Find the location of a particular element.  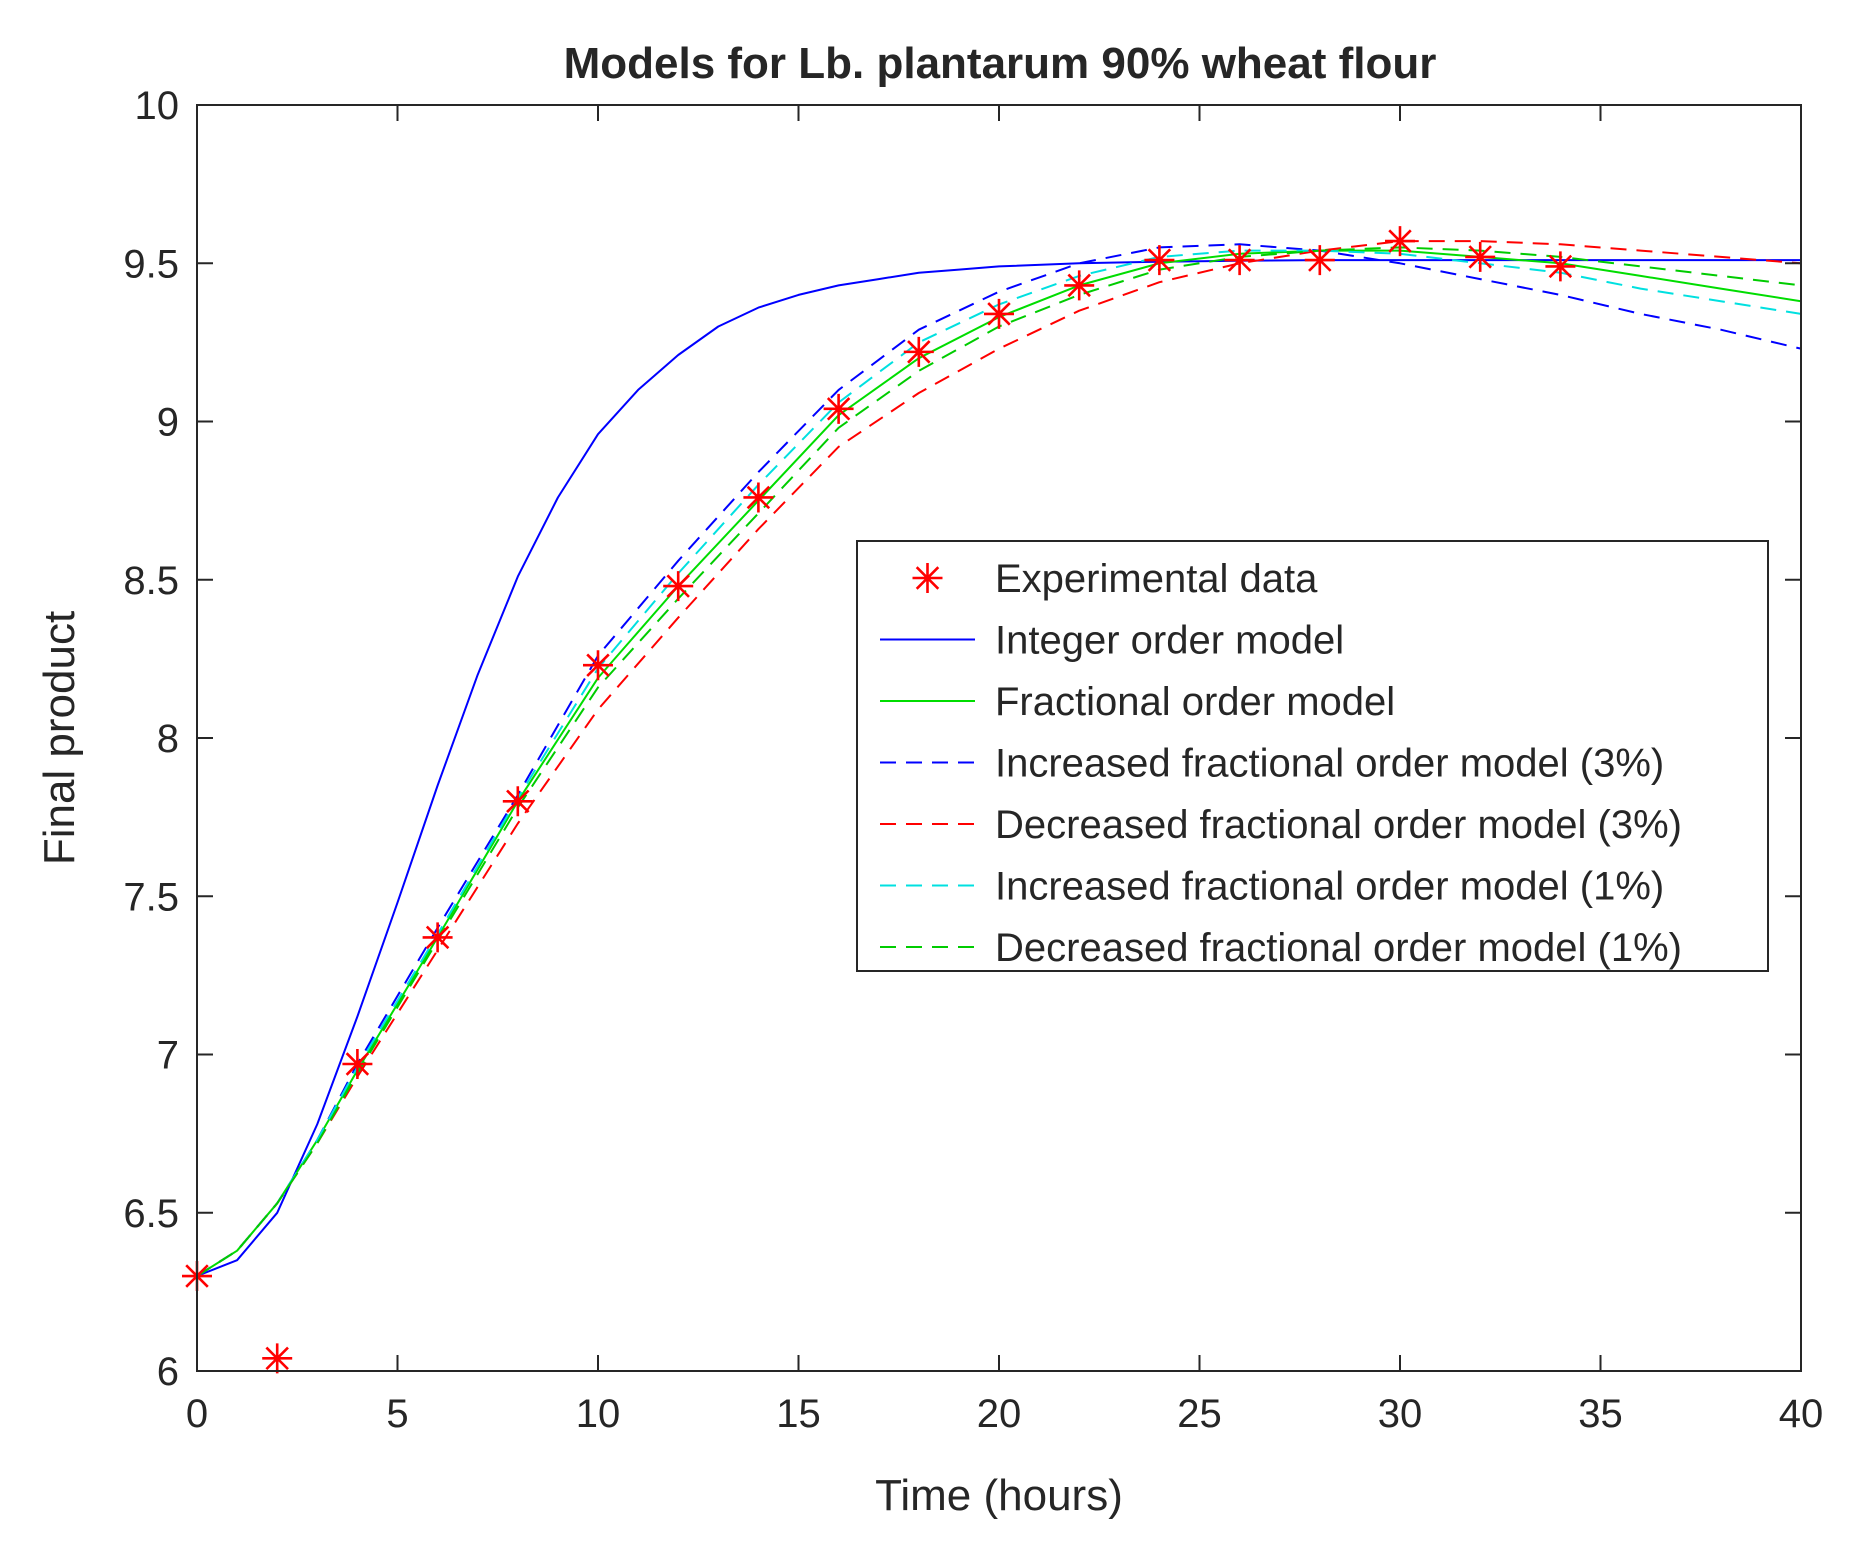

x-tick-label: 25 is located at coordinates (1199, 1414).